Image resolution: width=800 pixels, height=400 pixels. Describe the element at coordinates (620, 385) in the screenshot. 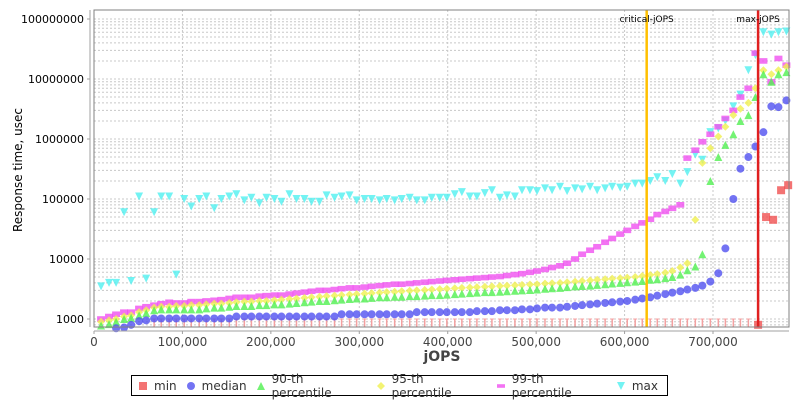

I see `triangle-down-marker-icon` at that location.